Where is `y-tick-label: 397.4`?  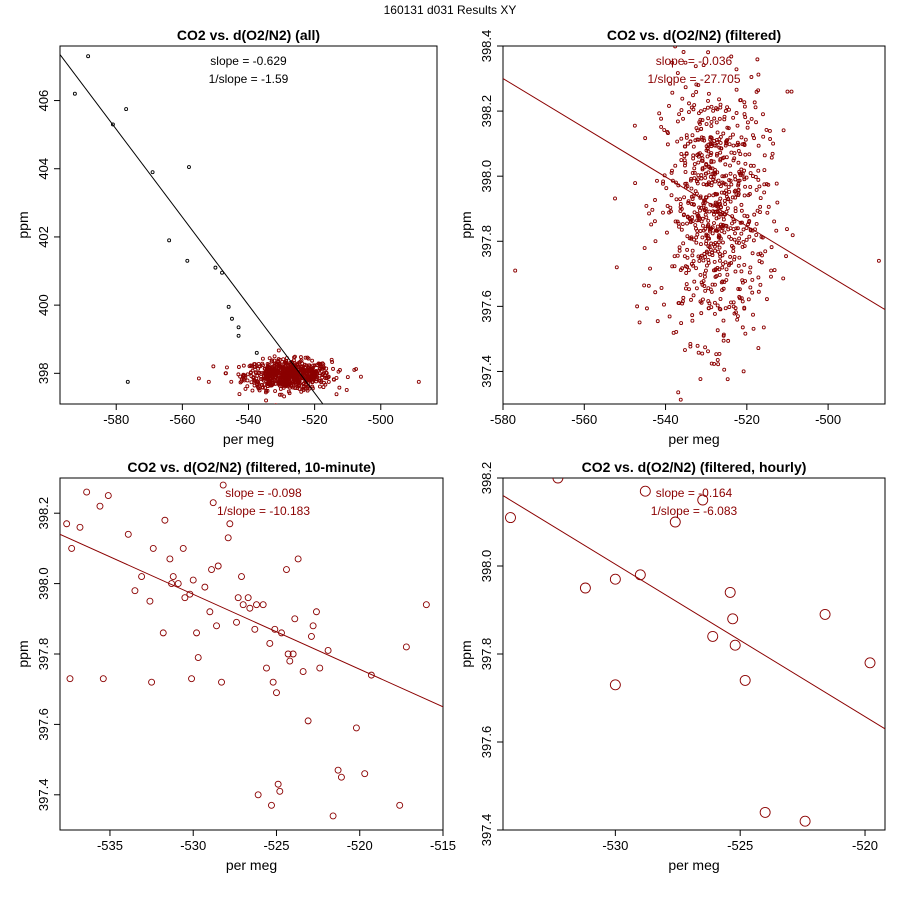
y-tick-label: 397.4 is located at coordinates (486, 830).